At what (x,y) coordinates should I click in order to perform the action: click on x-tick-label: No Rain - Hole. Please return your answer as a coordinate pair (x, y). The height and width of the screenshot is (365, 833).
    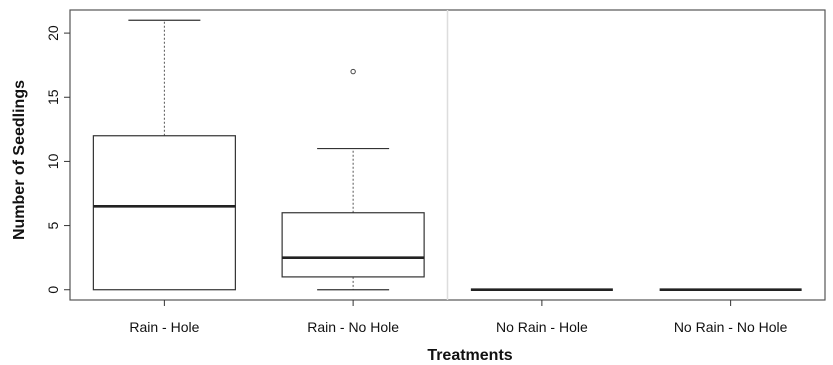
    Looking at the image, I should click on (542, 327).